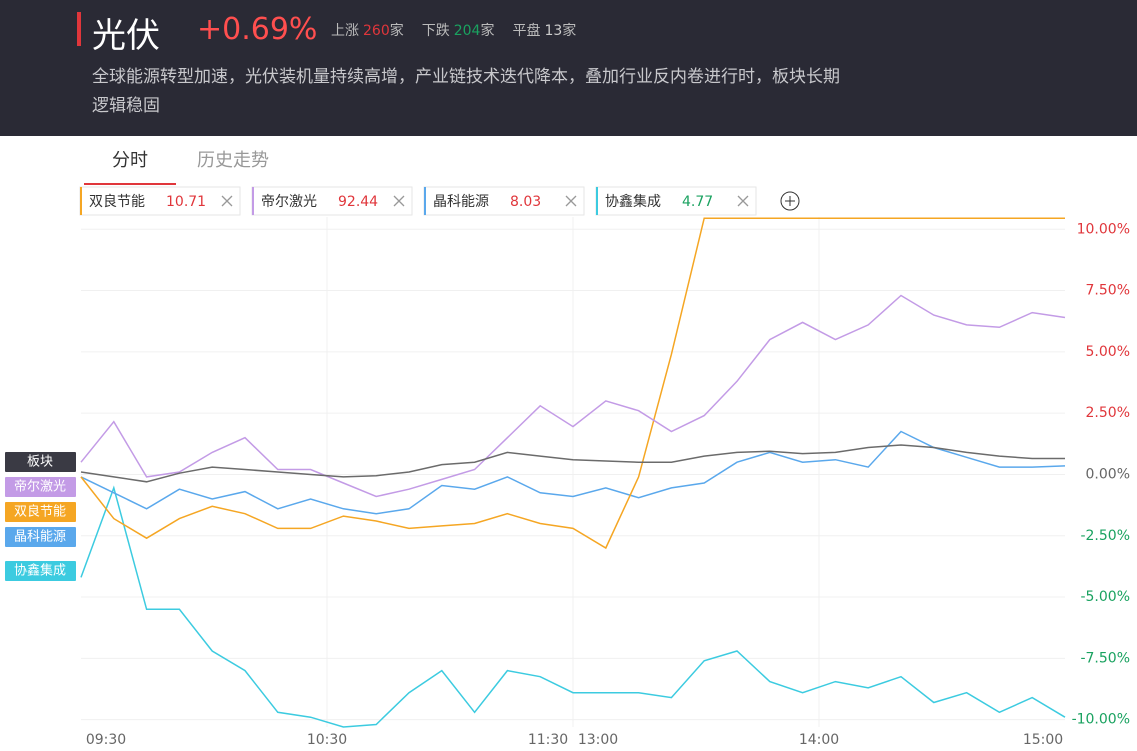 Image resolution: width=1137 pixels, height=751 pixels. I want to click on add-button, so click(790, 201).